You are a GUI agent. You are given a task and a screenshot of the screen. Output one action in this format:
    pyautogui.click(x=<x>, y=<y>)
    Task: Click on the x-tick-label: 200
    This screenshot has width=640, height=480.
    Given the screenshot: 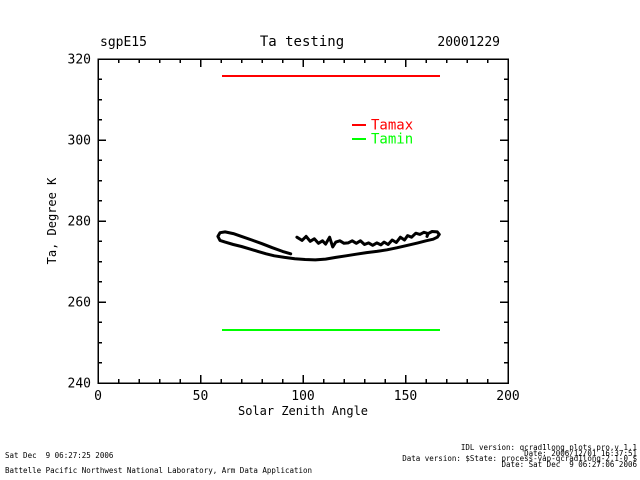 What is the action you would take?
    pyautogui.click(x=507, y=396)
    